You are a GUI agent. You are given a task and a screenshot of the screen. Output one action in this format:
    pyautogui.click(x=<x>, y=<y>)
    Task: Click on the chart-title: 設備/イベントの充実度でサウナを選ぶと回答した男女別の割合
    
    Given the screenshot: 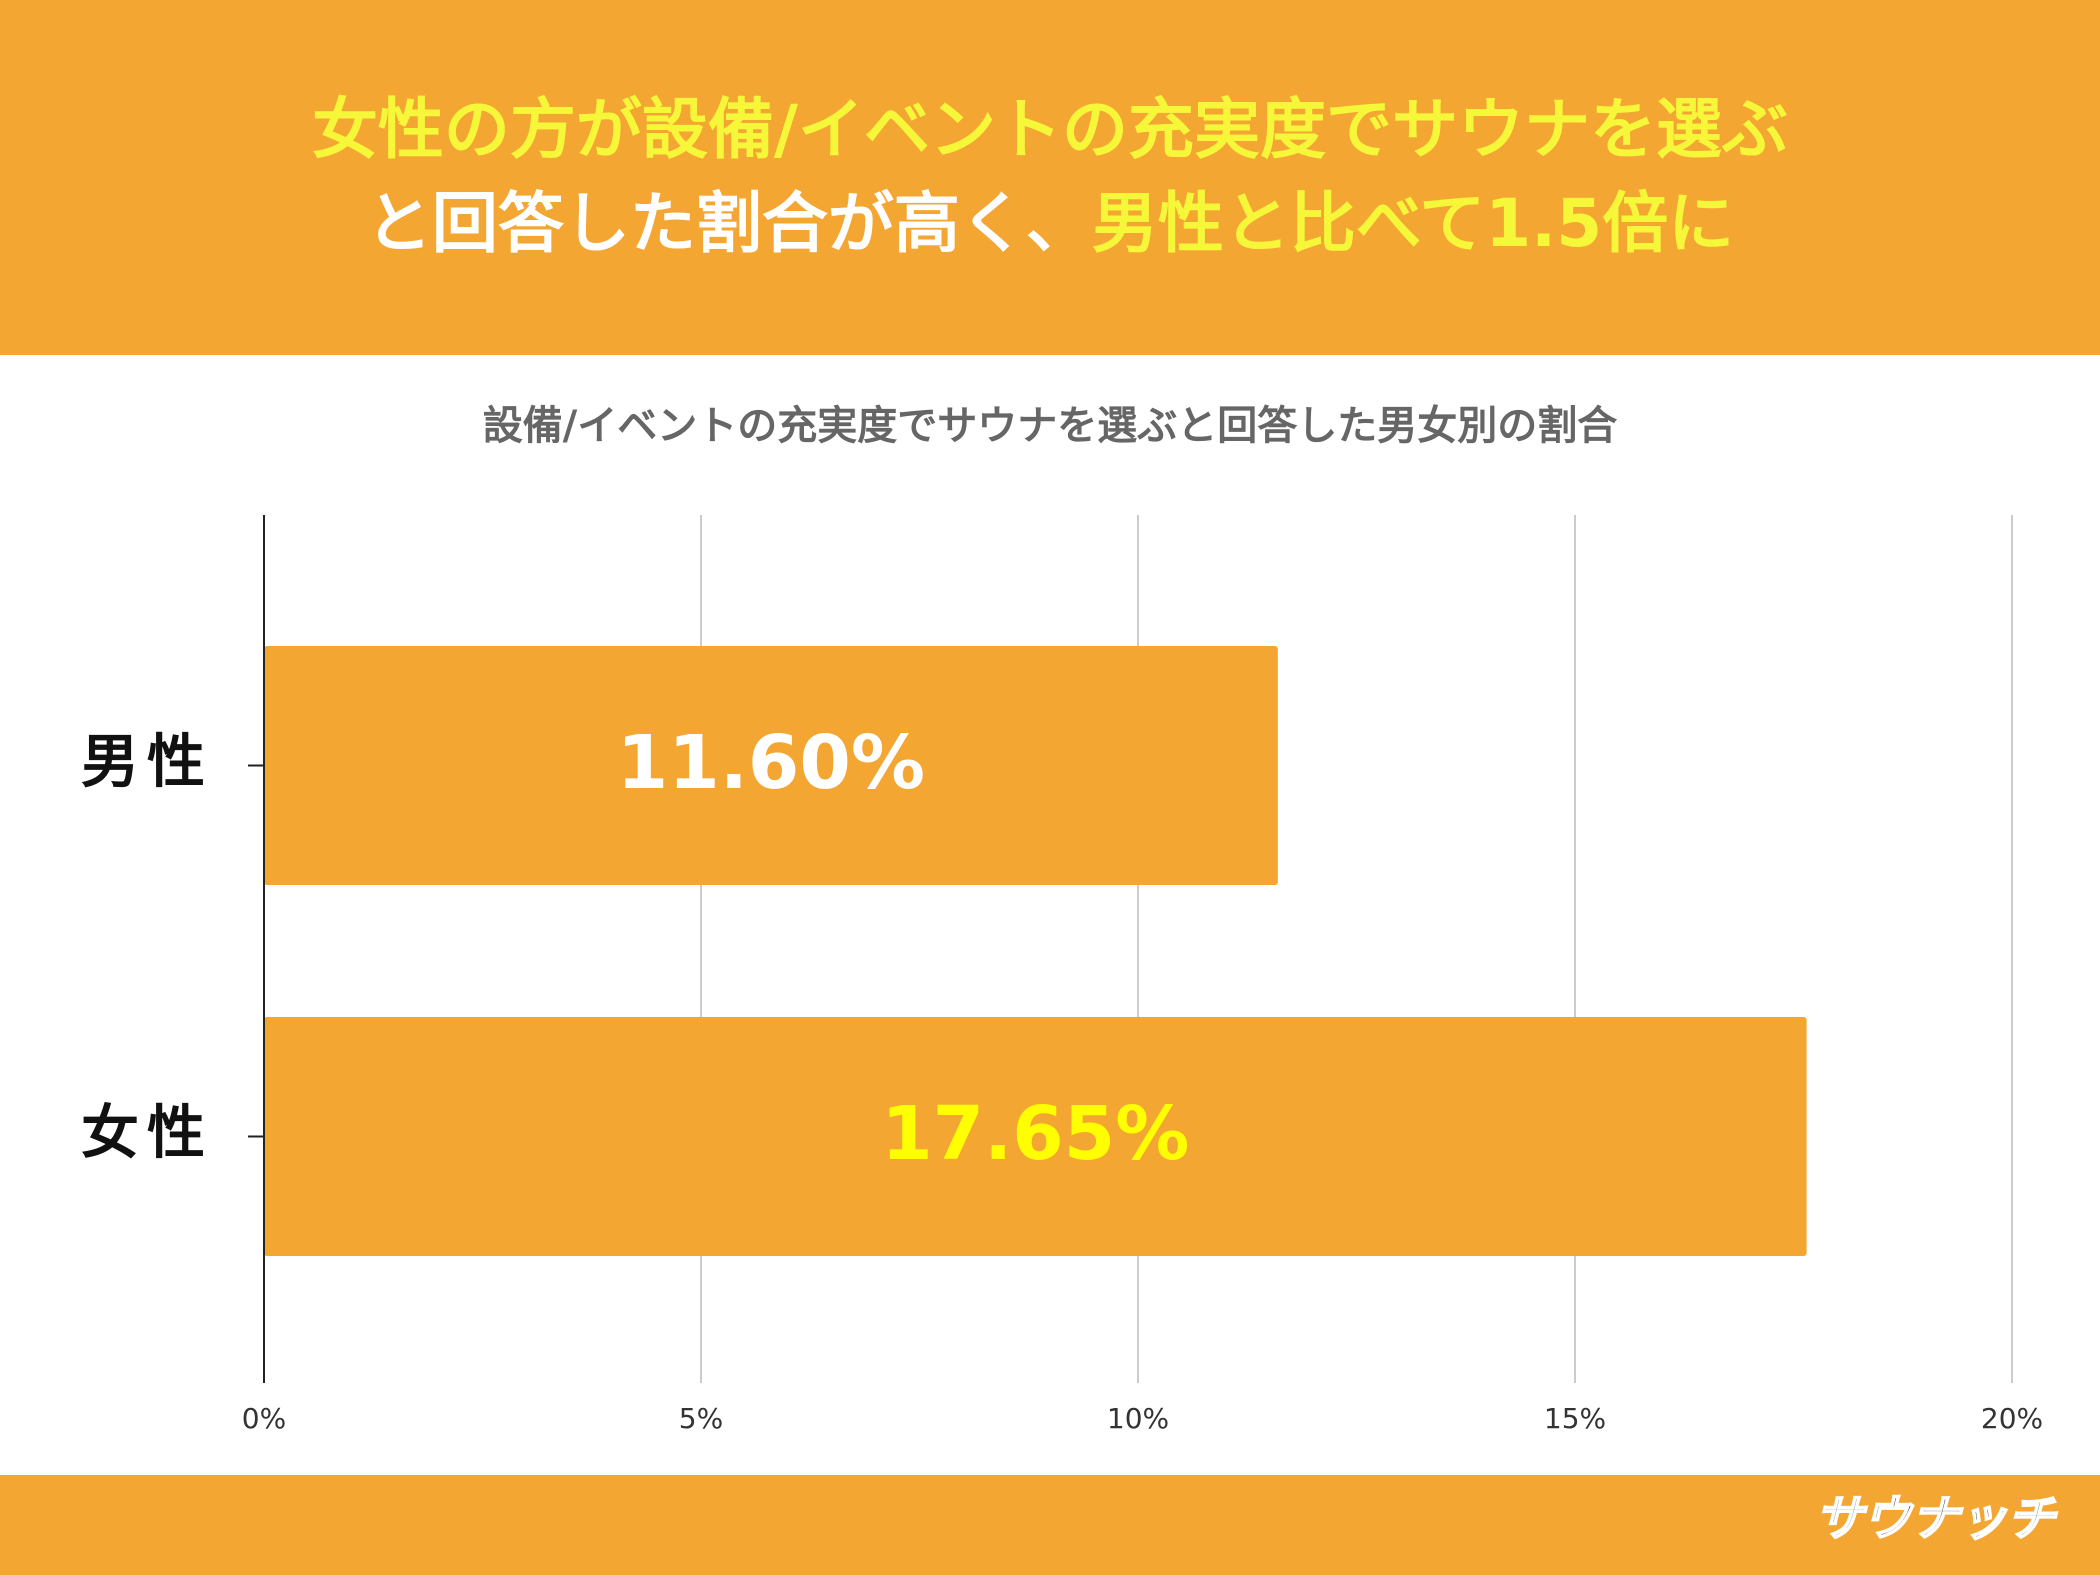 What is the action you would take?
    pyautogui.click(x=1050, y=426)
    